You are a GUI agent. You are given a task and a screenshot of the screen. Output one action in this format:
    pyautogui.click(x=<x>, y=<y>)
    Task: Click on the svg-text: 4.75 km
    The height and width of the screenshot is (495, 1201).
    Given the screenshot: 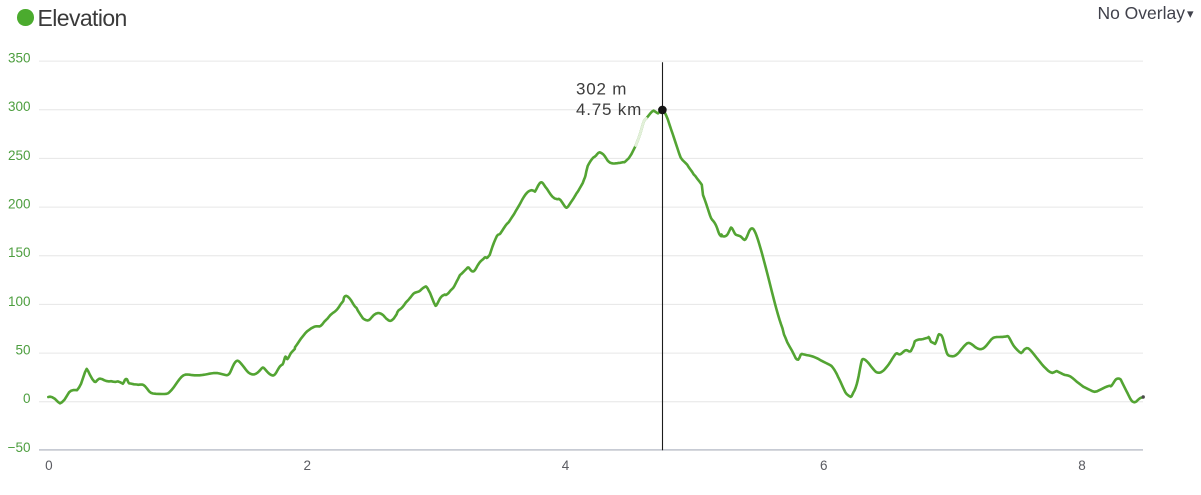 What is the action you would take?
    pyautogui.click(x=609, y=109)
    